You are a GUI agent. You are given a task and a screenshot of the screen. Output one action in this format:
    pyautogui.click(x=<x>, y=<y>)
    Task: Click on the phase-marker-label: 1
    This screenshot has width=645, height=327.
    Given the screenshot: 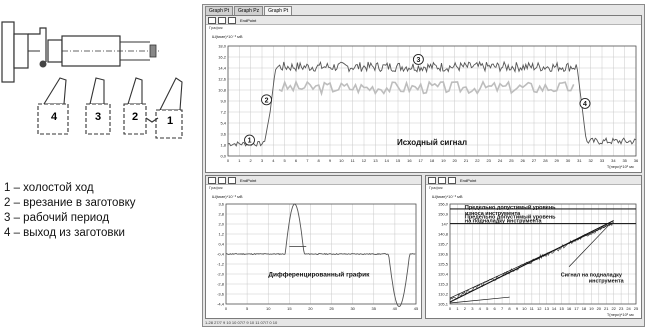 What is the action you would take?
    pyautogui.click(x=250, y=141)
    